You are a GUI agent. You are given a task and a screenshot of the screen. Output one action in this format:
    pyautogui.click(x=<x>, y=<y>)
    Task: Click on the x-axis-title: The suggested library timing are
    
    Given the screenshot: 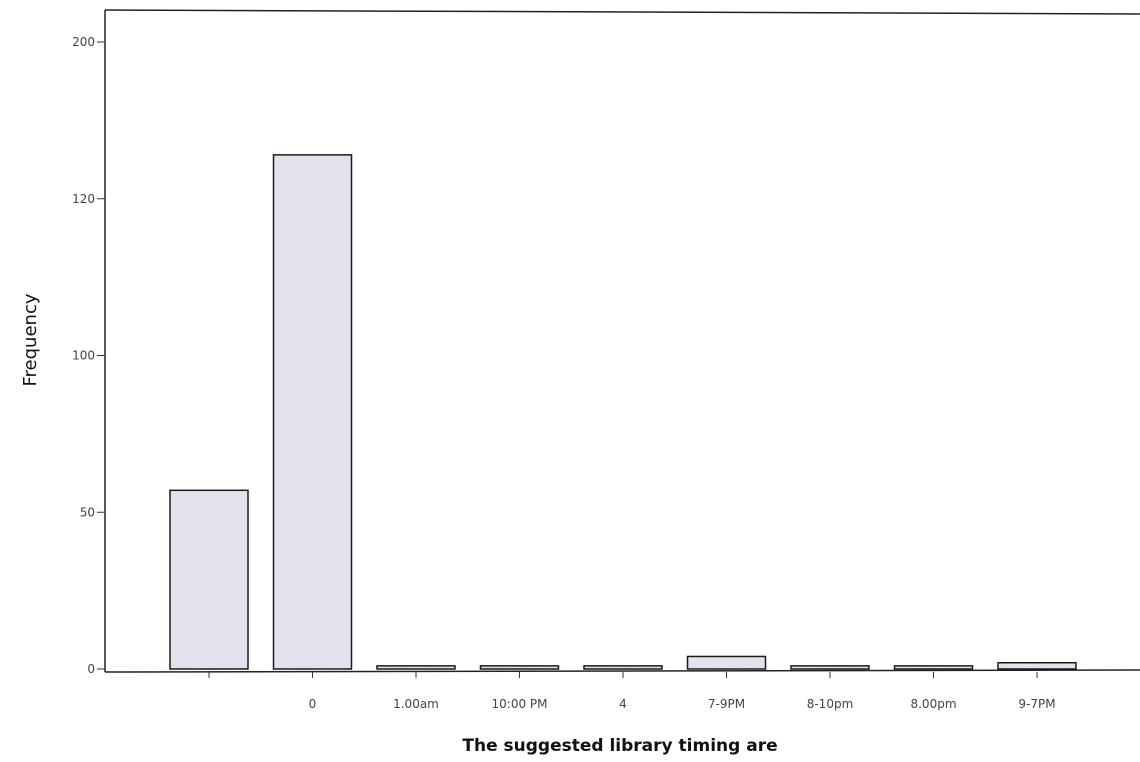 What is the action you would take?
    pyautogui.click(x=619, y=746)
    